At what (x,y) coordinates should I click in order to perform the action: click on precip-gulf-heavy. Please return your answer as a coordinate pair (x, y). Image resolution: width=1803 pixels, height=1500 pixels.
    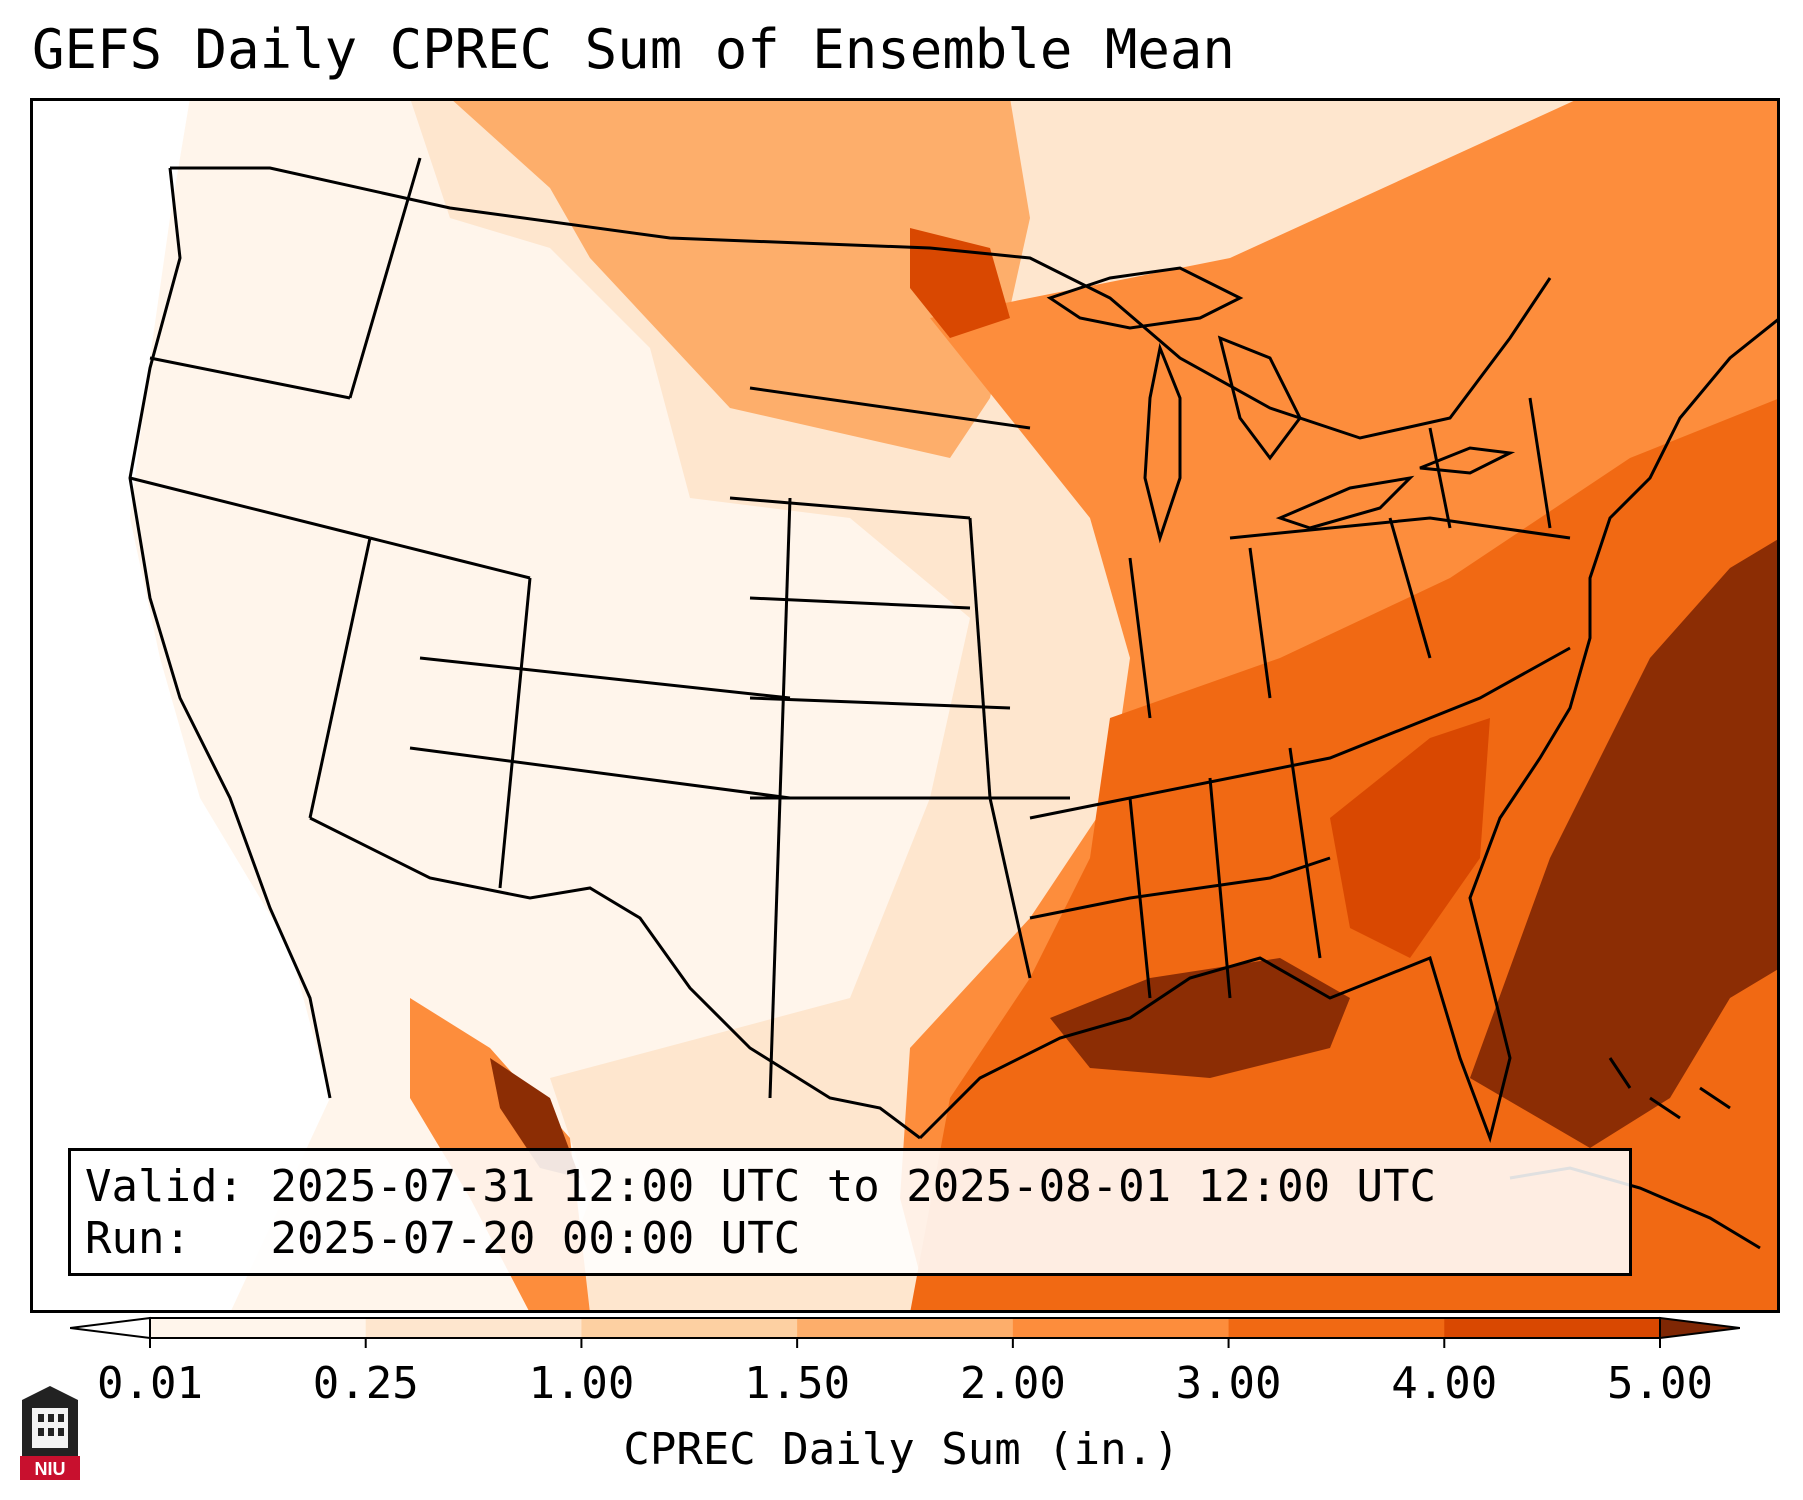
    Looking at the image, I should click on (1200, 1018).